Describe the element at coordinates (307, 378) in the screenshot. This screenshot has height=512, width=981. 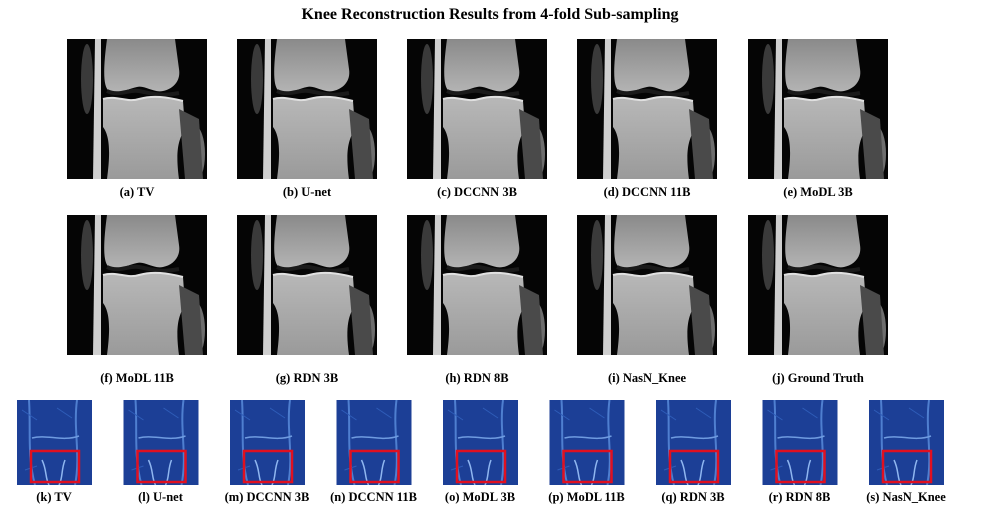
I see `caption: (g) RDN 3B` at that location.